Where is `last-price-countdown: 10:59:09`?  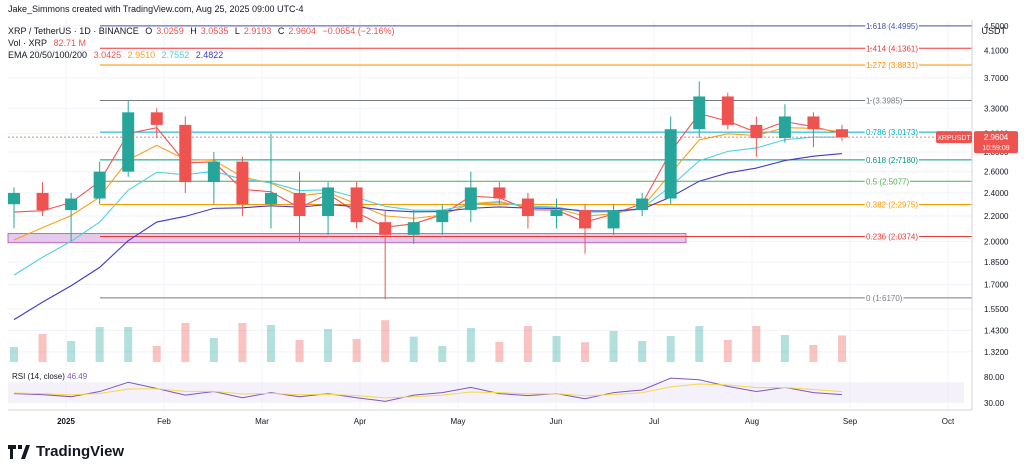
last-price-countdown: 10:59:09 is located at coordinates (995, 148).